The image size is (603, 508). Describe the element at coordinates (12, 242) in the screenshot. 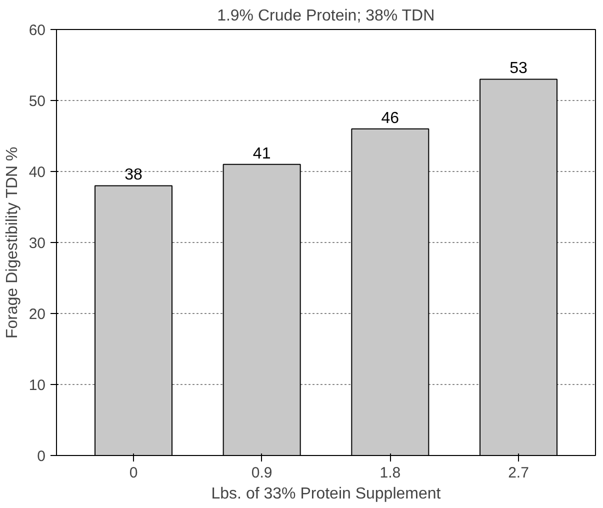

I see `y-axis-title: Forage Digestibility TDN %` at that location.